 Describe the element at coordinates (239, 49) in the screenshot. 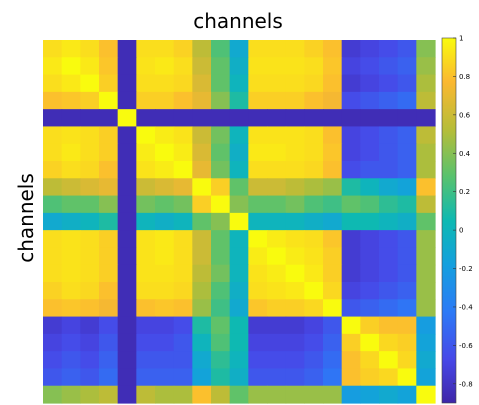

I see `heatmap-cell-r0-c10` at that location.